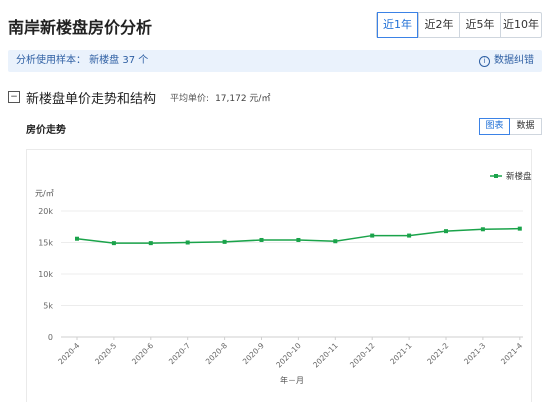  What do you see at coordinates (479, 25) in the screenshot?
I see `range-button-5y: 近5年` at bounding box center [479, 25].